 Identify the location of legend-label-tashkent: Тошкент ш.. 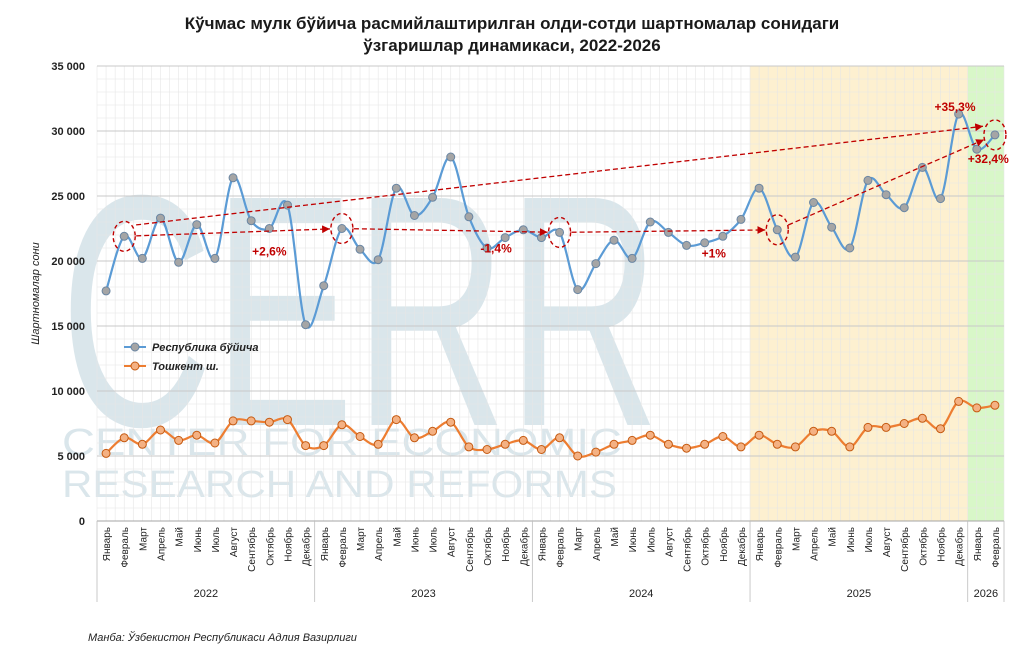
(185, 367).